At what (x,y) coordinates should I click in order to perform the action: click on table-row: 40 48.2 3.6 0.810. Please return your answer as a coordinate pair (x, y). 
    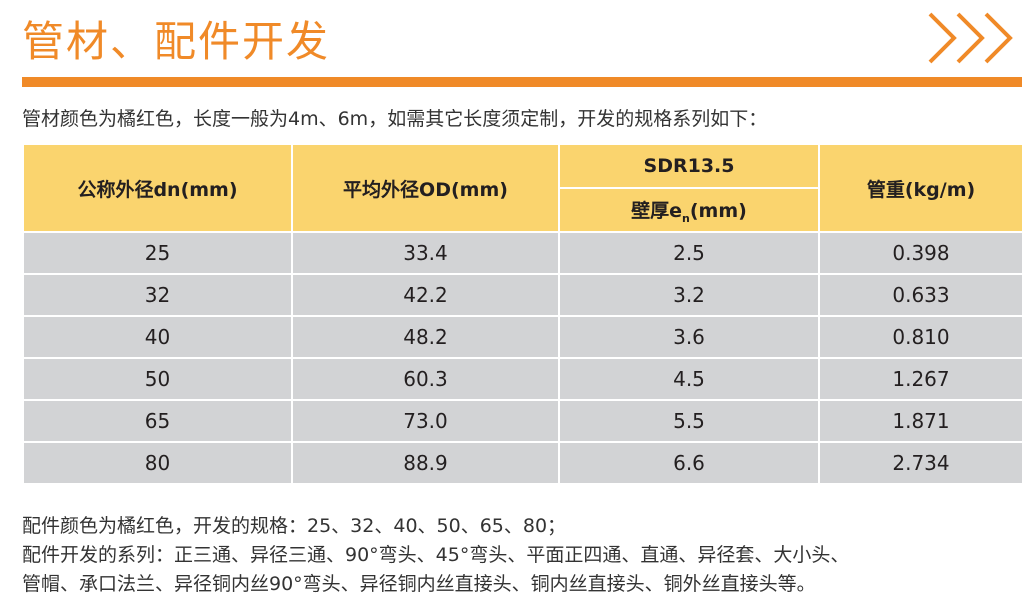
    Looking at the image, I should click on (523, 337).